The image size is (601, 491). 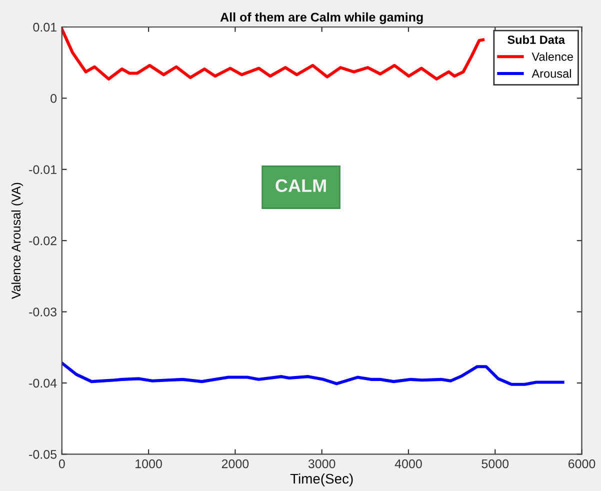 What do you see at coordinates (551, 73) in the screenshot?
I see `legend-label: Arousal` at bounding box center [551, 73].